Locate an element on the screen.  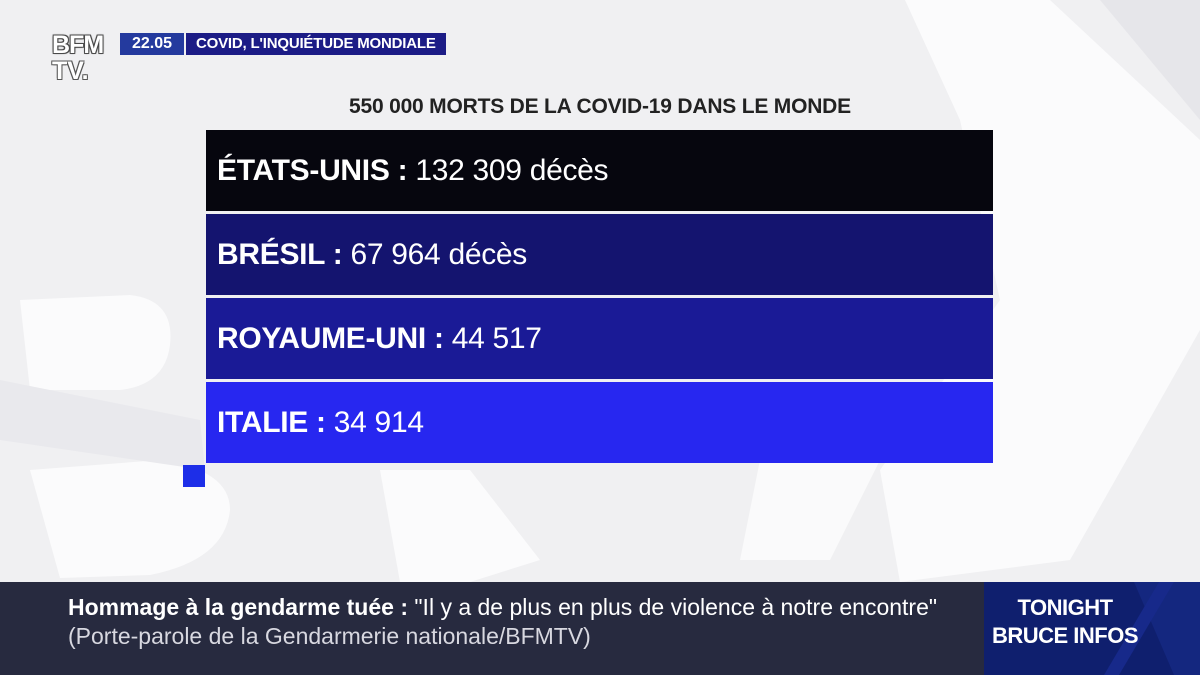
country-name: BRÉSIL : is located at coordinates (280, 254).